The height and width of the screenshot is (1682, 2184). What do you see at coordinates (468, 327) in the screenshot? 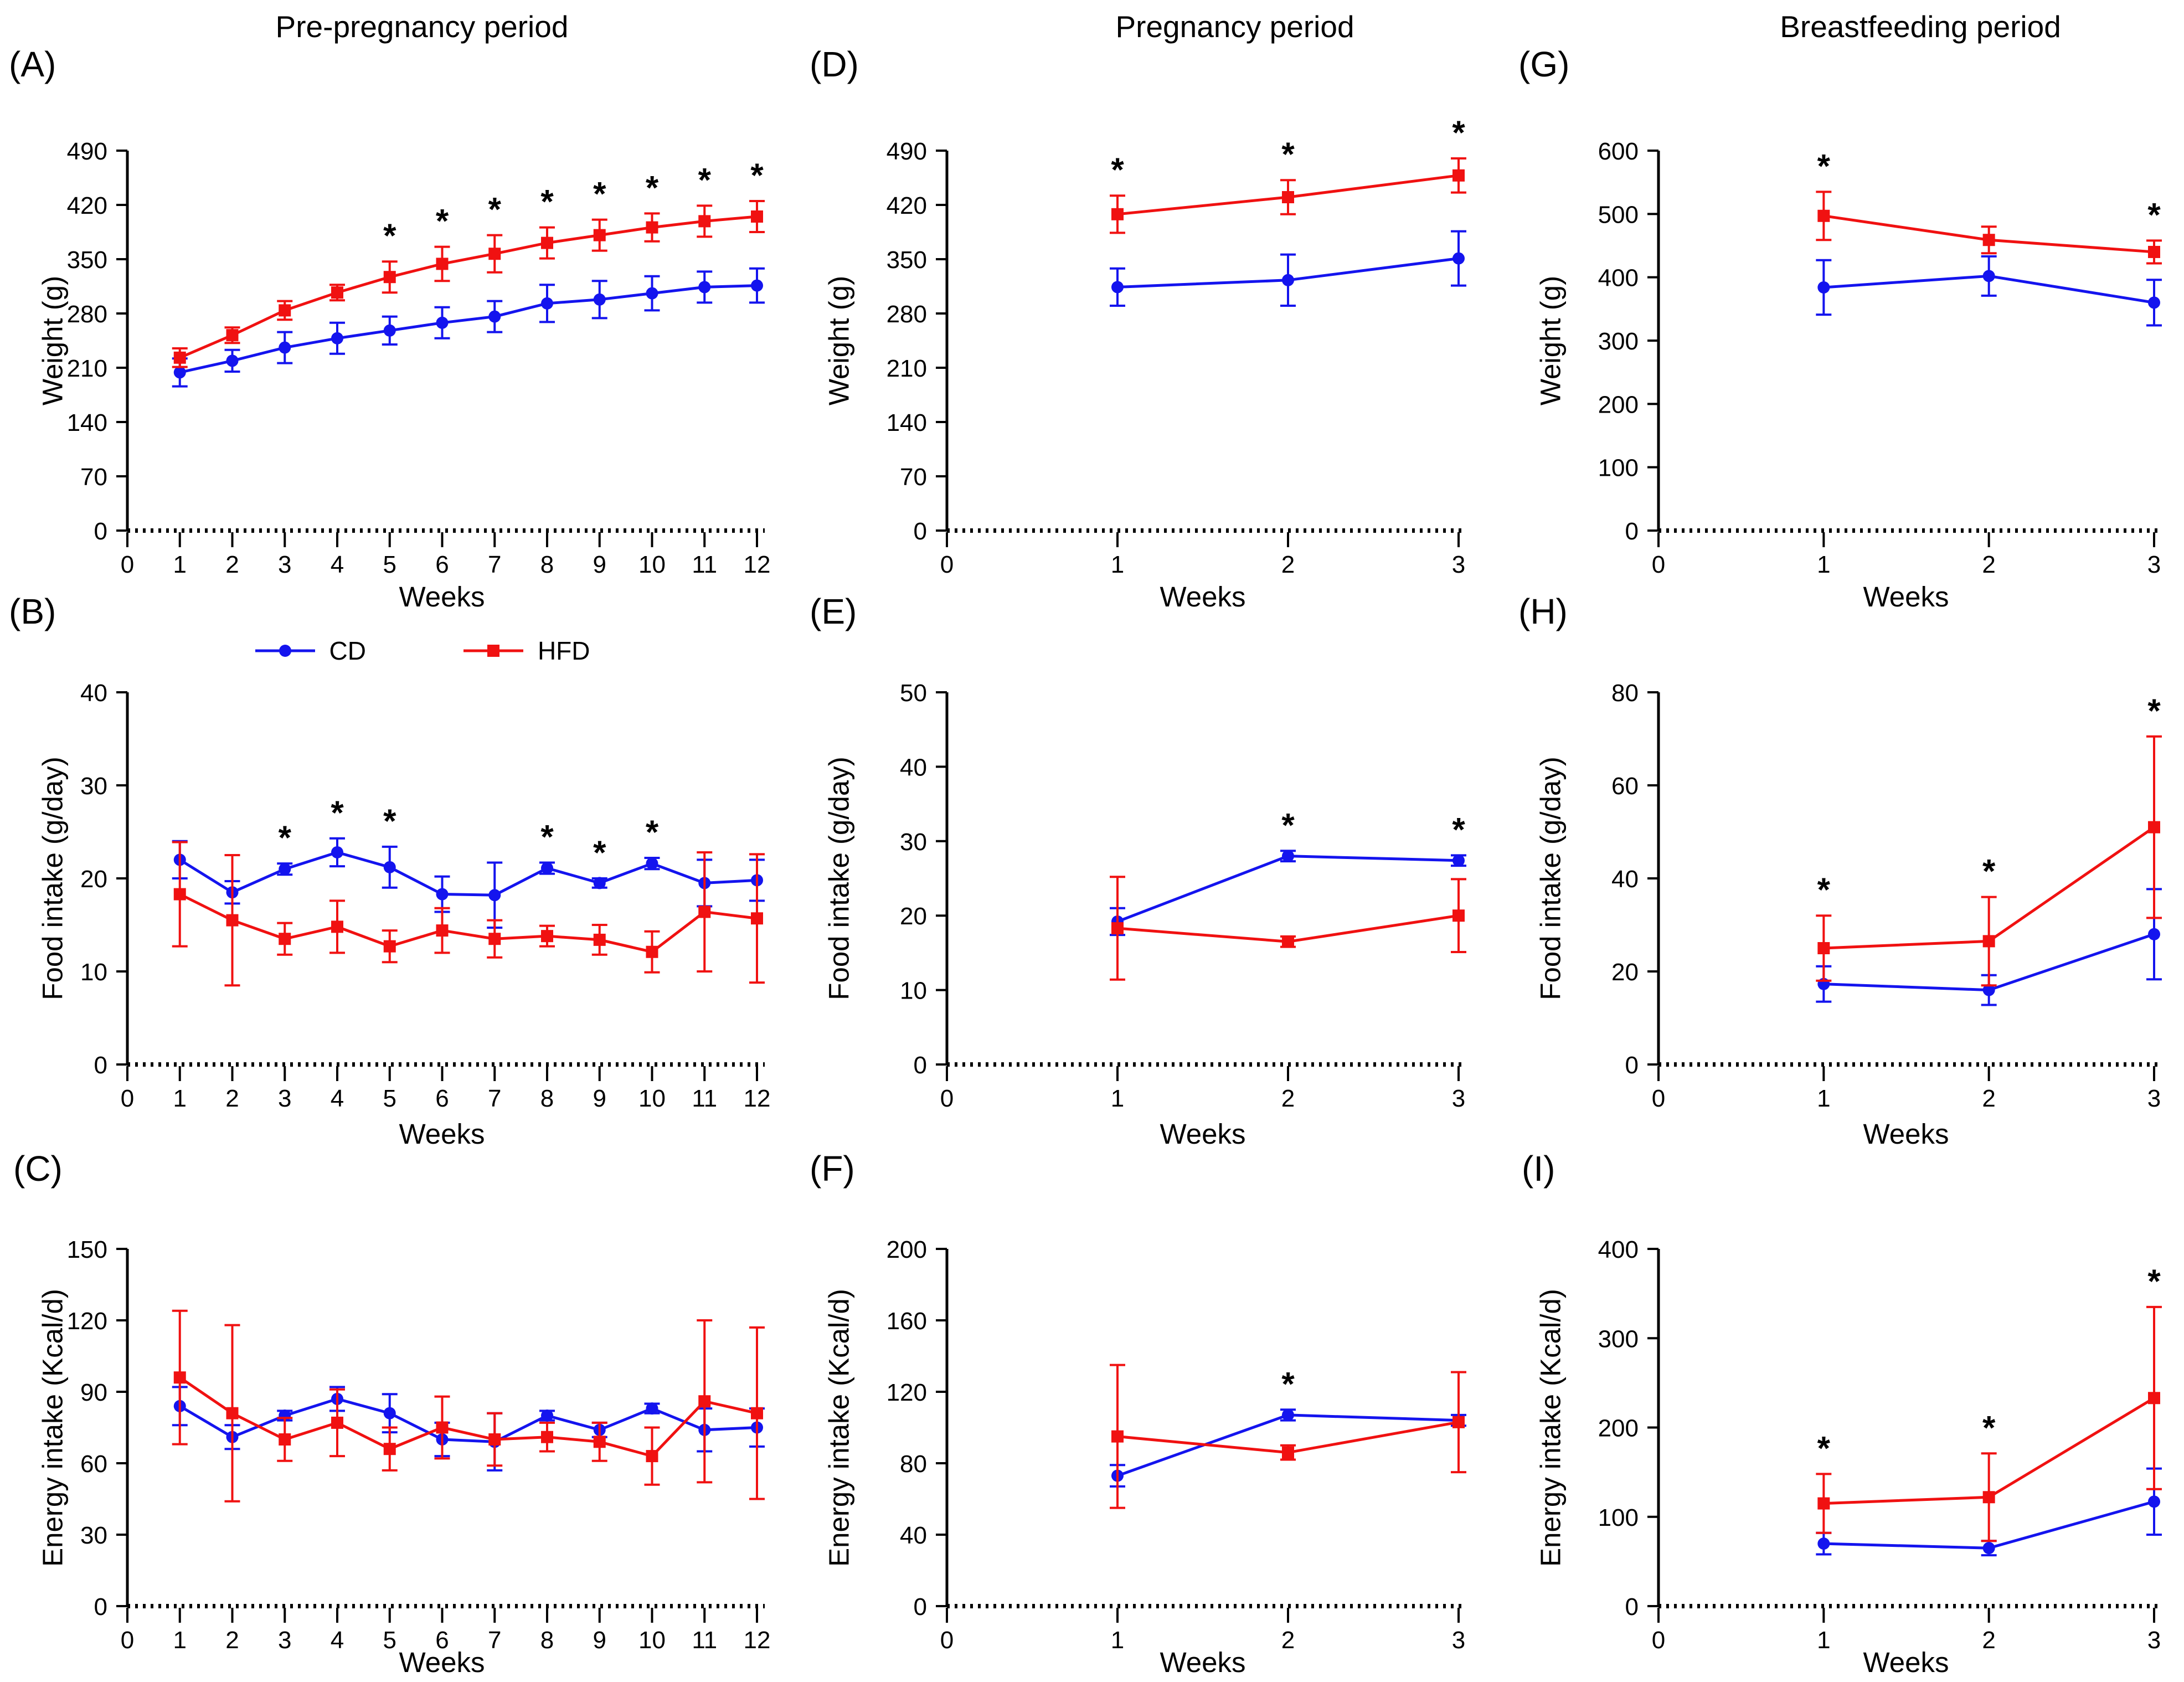
I see `panel-A-series-CD` at bounding box center [468, 327].